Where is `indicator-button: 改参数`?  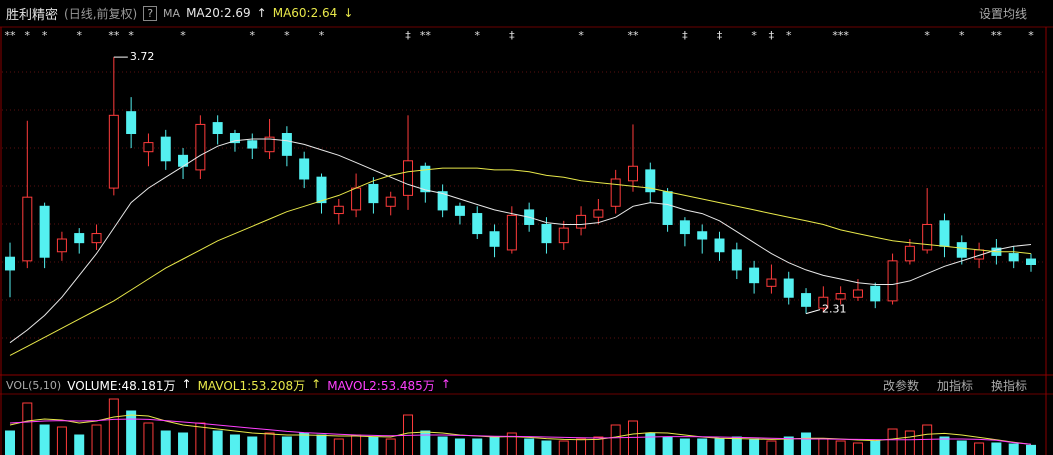 indicator-button: 改参数 is located at coordinates (900, 385).